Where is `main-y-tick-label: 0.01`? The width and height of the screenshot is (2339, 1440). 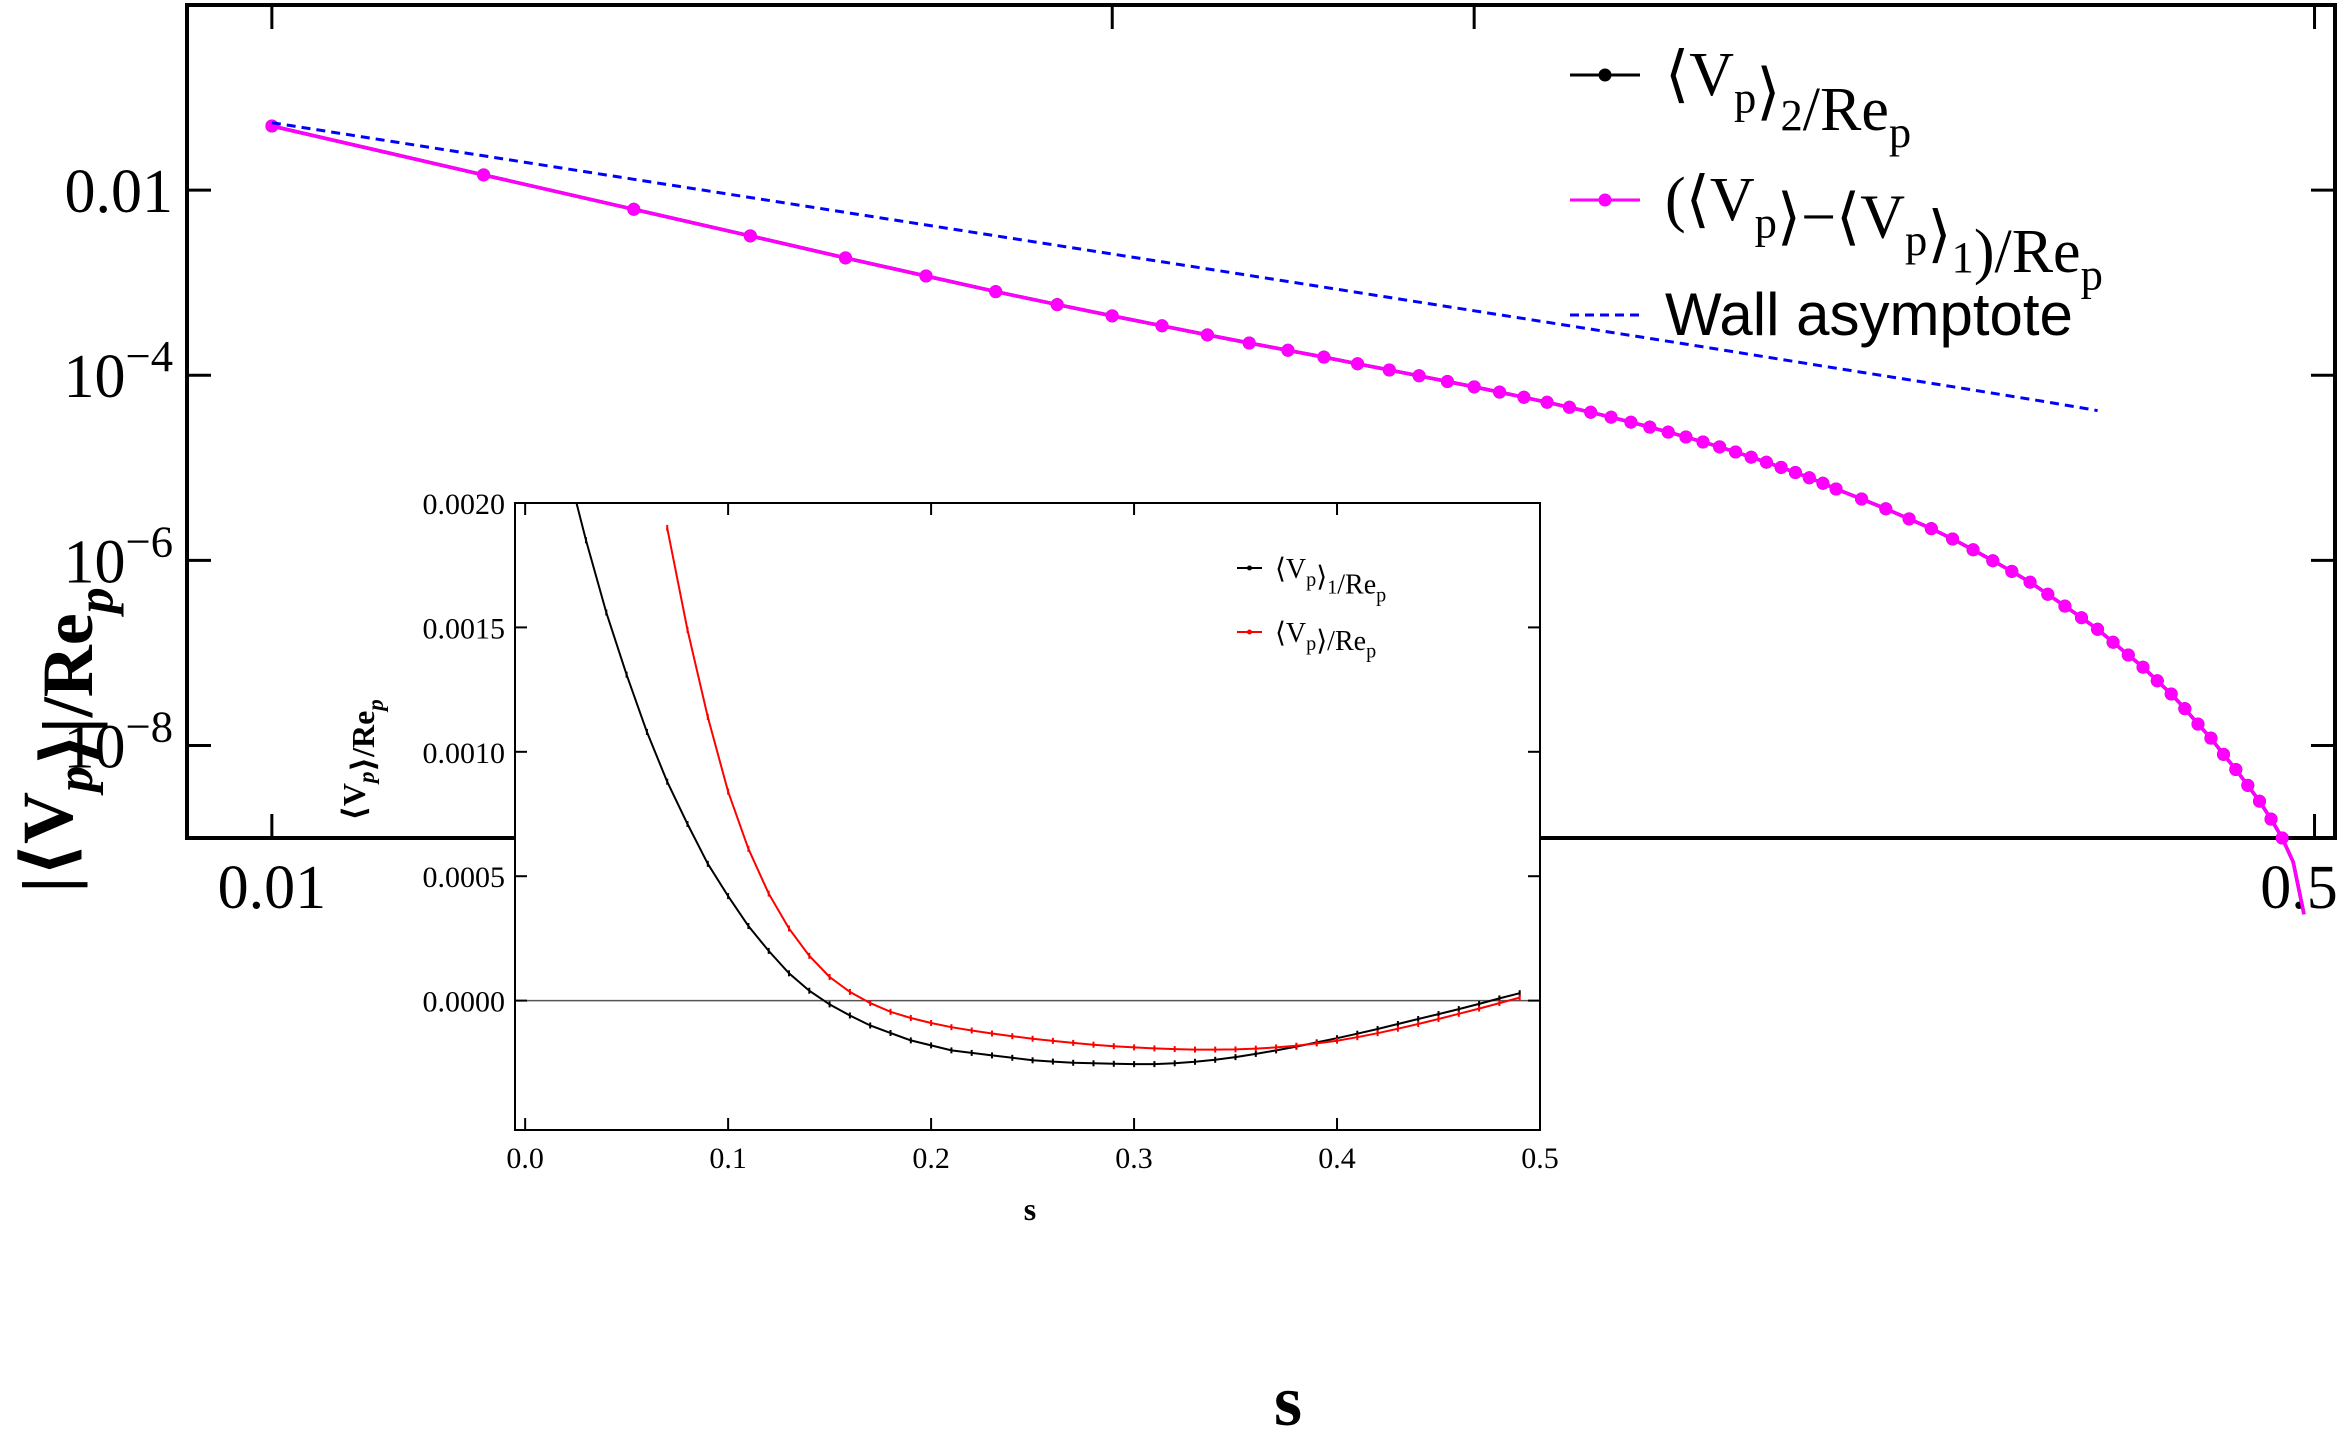
main-y-tick-label: 0.01 is located at coordinates (119, 192).